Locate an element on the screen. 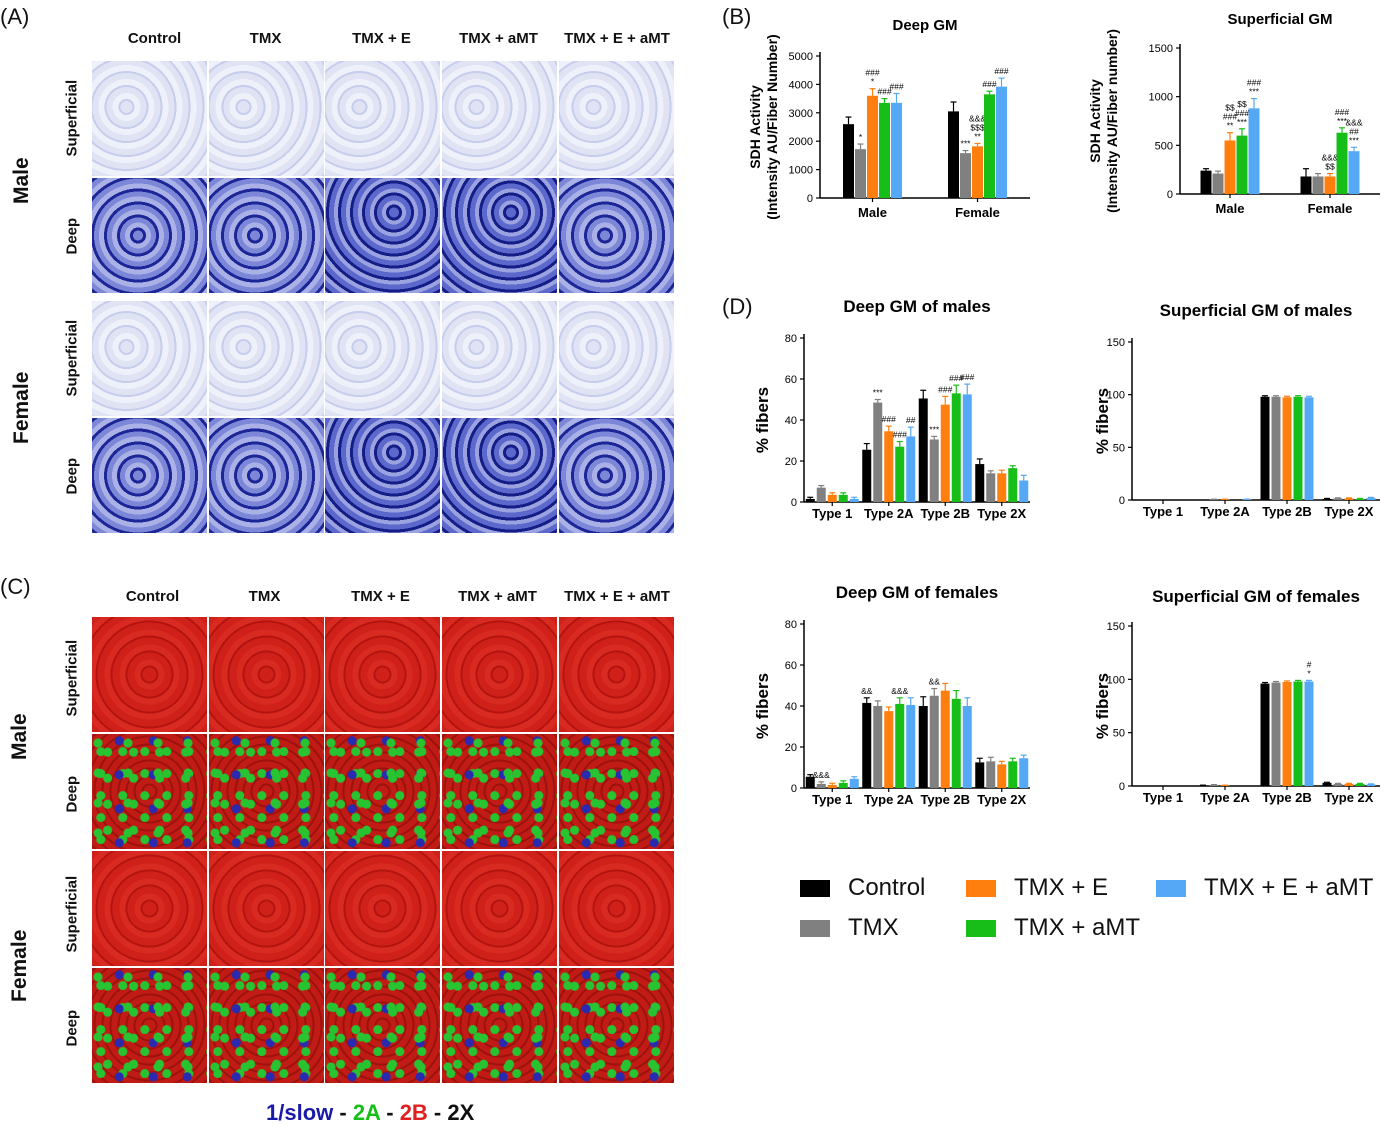 The image size is (1390, 1126). row-label-superficial-c1: Superficial is located at coordinates (72, 678).